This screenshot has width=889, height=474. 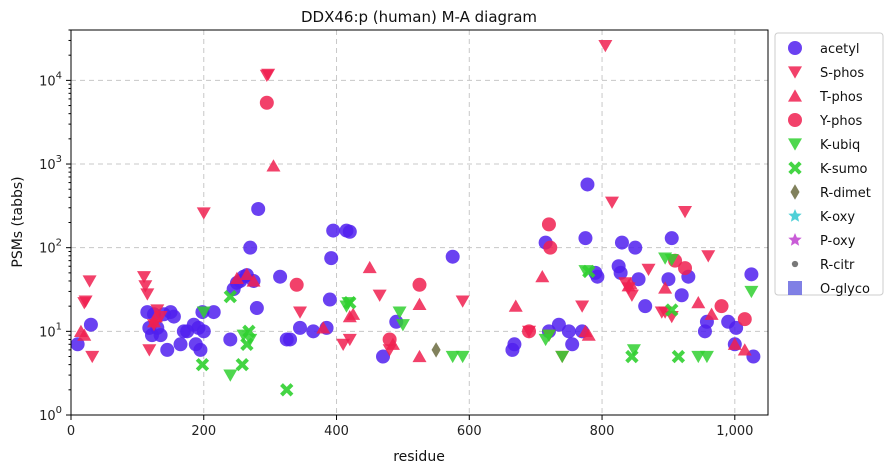 What do you see at coordinates (795, 48) in the screenshot?
I see `legend-marker-acetyl` at bounding box center [795, 48].